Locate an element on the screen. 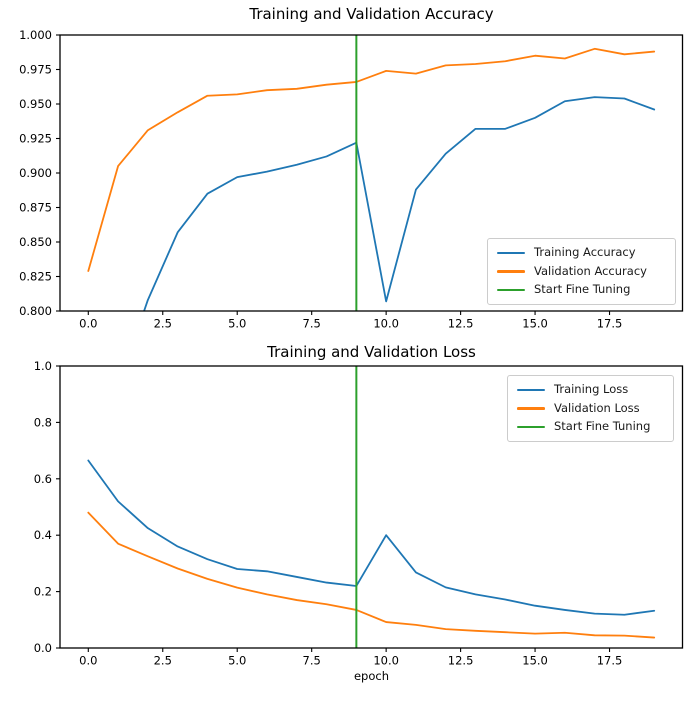 Image resolution: width=689 pixels, height=701 pixels. y-tick-label: 0.925 is located at coordinates (35, 139).